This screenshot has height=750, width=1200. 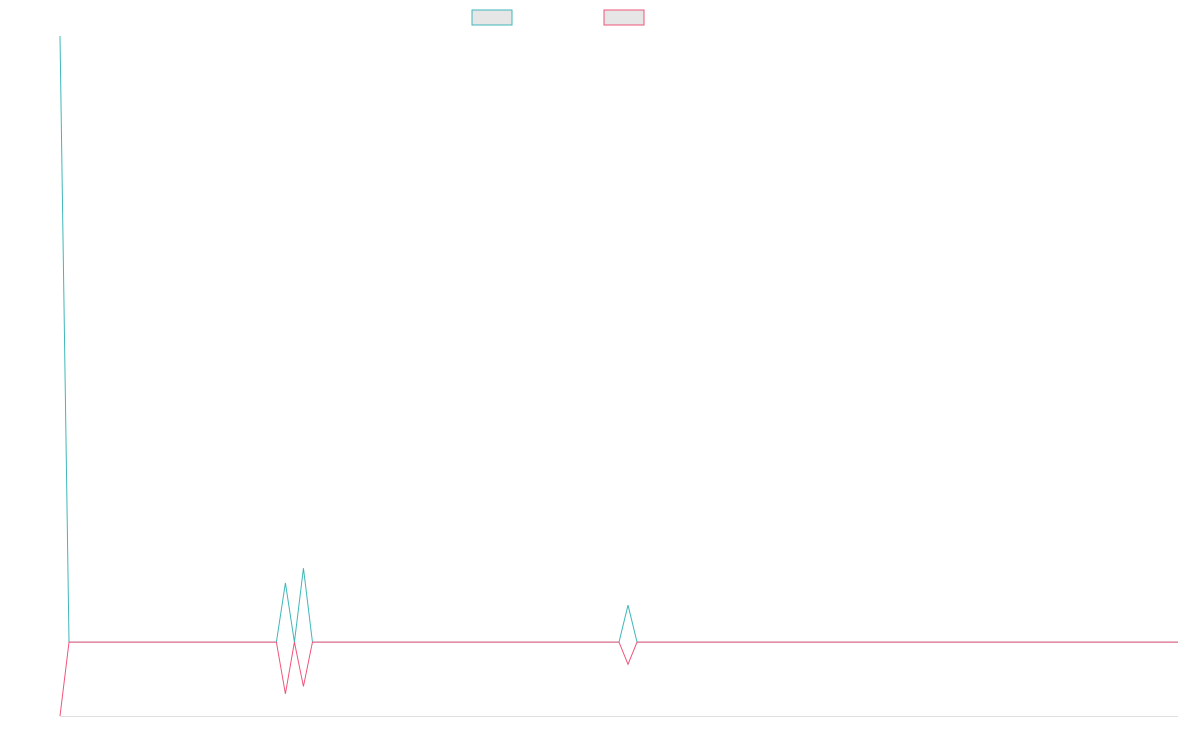 What do you see at coordinates (492, 17) in the screenshot?
I see `legend-swatch-series-a` at bounding box center [492, 17].